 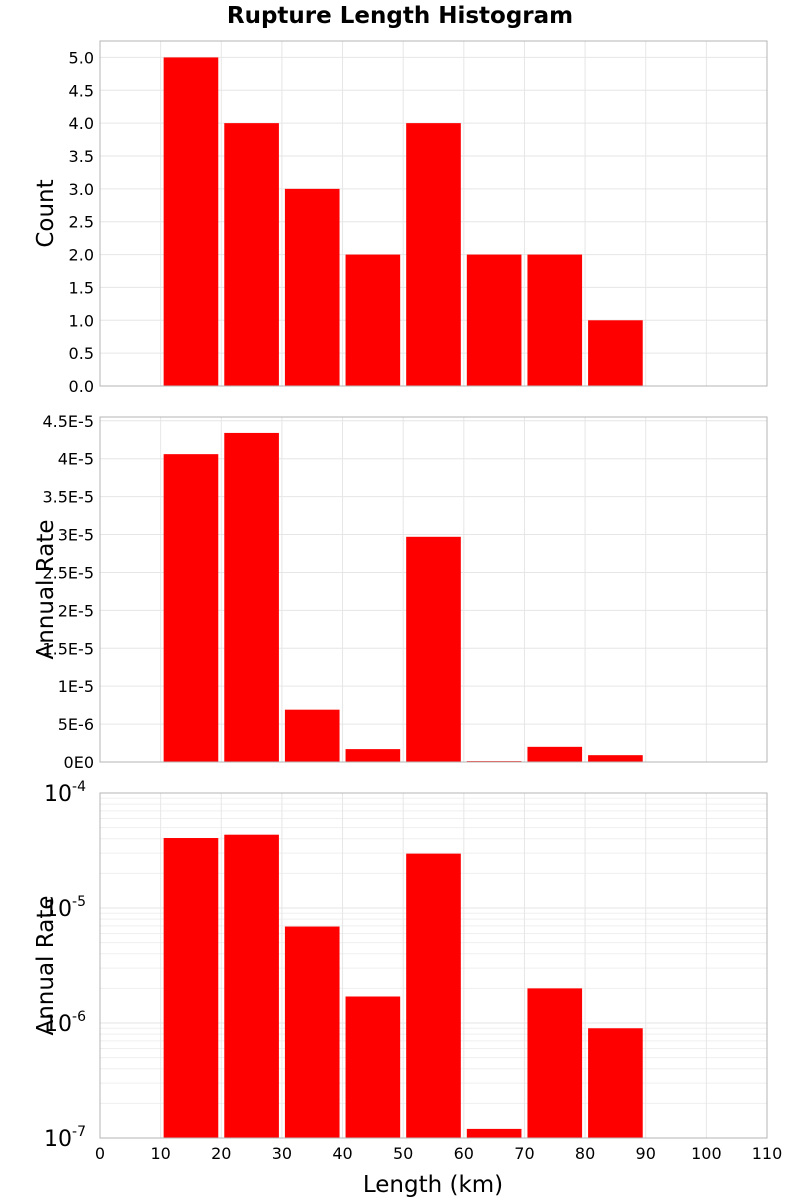 What do you see at coordinates (342, 1153) in the screenshot?
I see `x-tick-label: 40` at bounding box center [342, 1153].